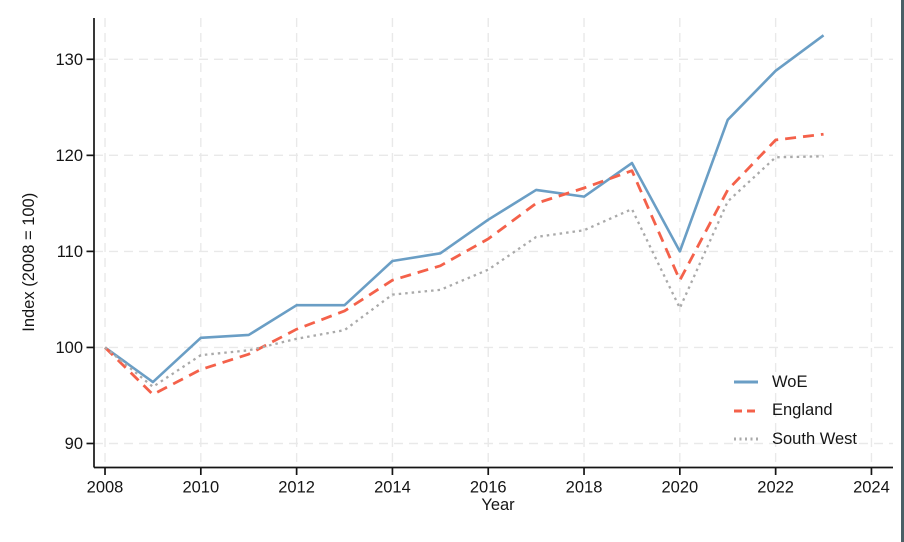  I want to click on x-tick-label-2020: 2020, so click(679, 488).